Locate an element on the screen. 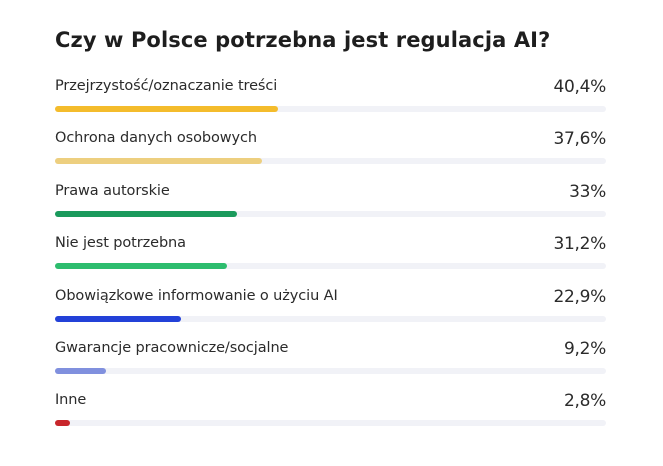 This screenshot has height=466, width=663. bar-value: 40,4% is located at coordinates (579, 87).